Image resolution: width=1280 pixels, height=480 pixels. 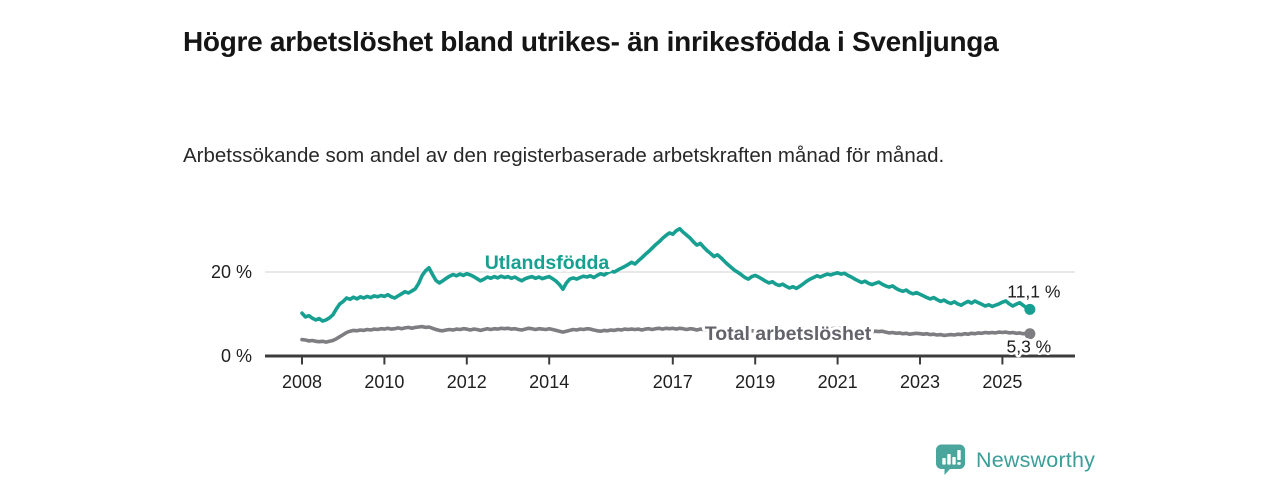 I want to click on x-axis-tick-label: 2010, so click(x=384, y=382).